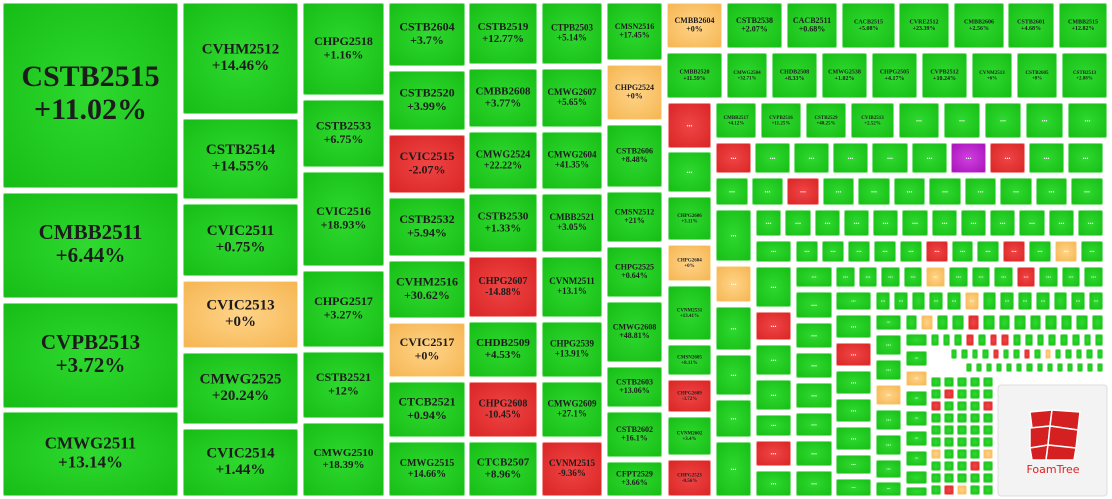 The width and height of the screenshot is (1112, 499). I want to click on tile: CSTB2538+2.07%, so click(754, 25).